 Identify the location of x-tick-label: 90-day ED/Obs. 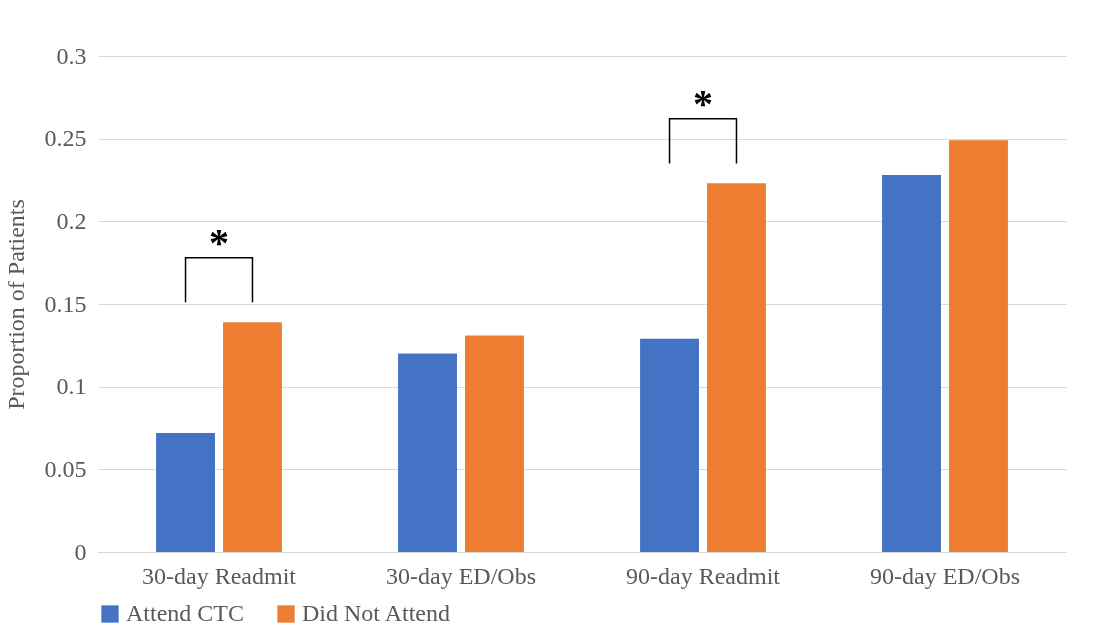
(945, 575).